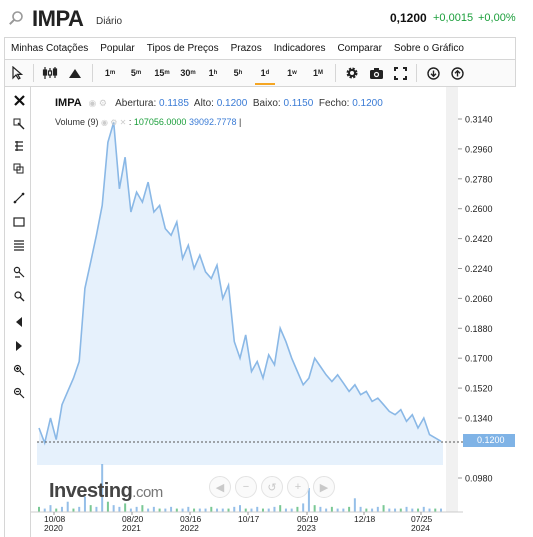 This screenshot has width=533, height=537. Describe the element at coordinates (188, 73) in the screenshot. I see `timeframe-30m: 30 m` at that location.